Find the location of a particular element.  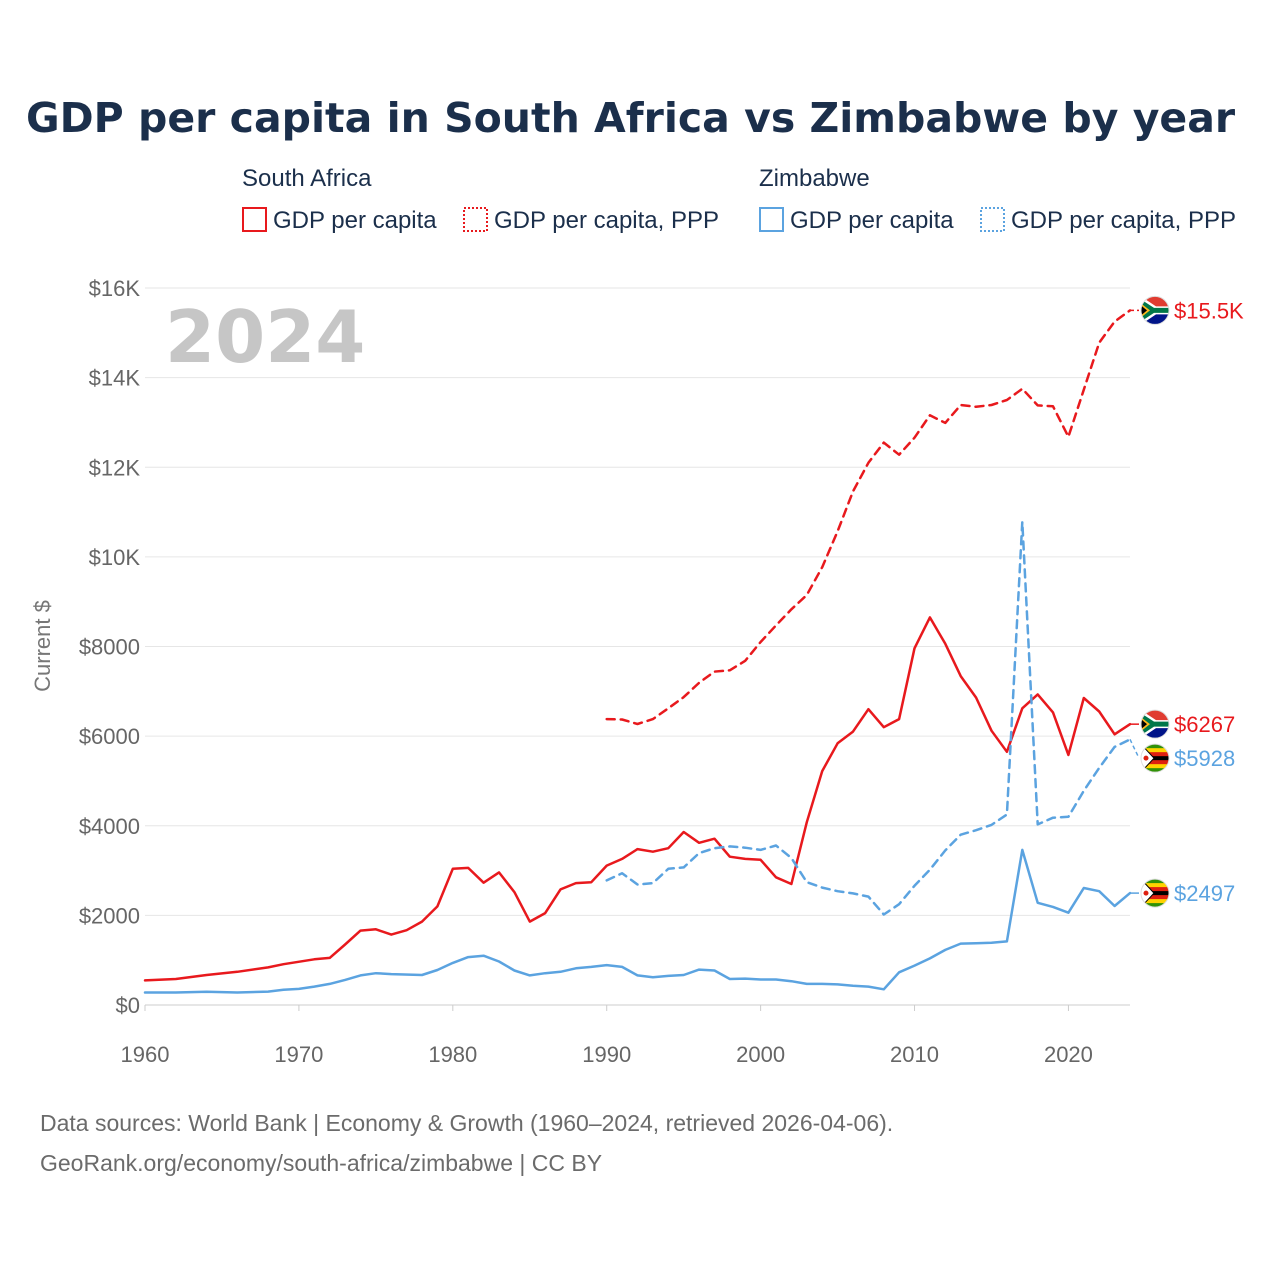

x-tick-label: 1980 is located at coordinates (452, 1054).